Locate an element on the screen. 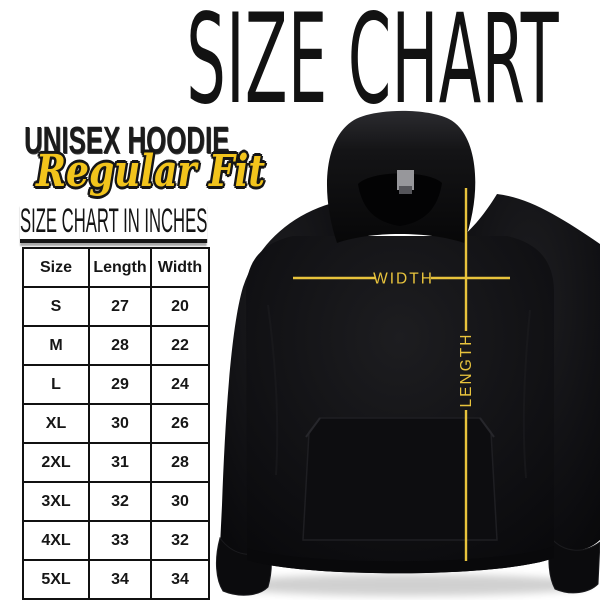 The image size is (600, 600). table-row: 5XL 34 34 is located at coordinates (116, 579).